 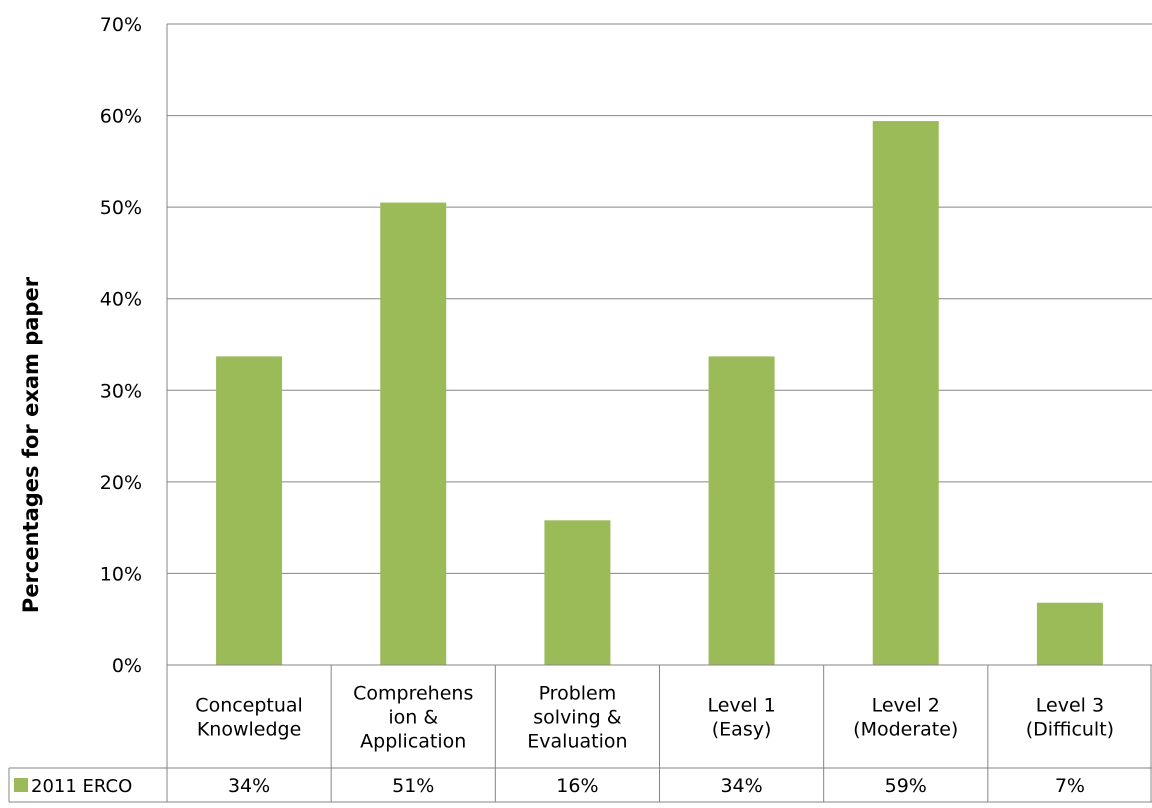 What do you see at coordinates (21, 785) in the screenshot?
I see `legend-swatch` at bounding box center [21, 785].